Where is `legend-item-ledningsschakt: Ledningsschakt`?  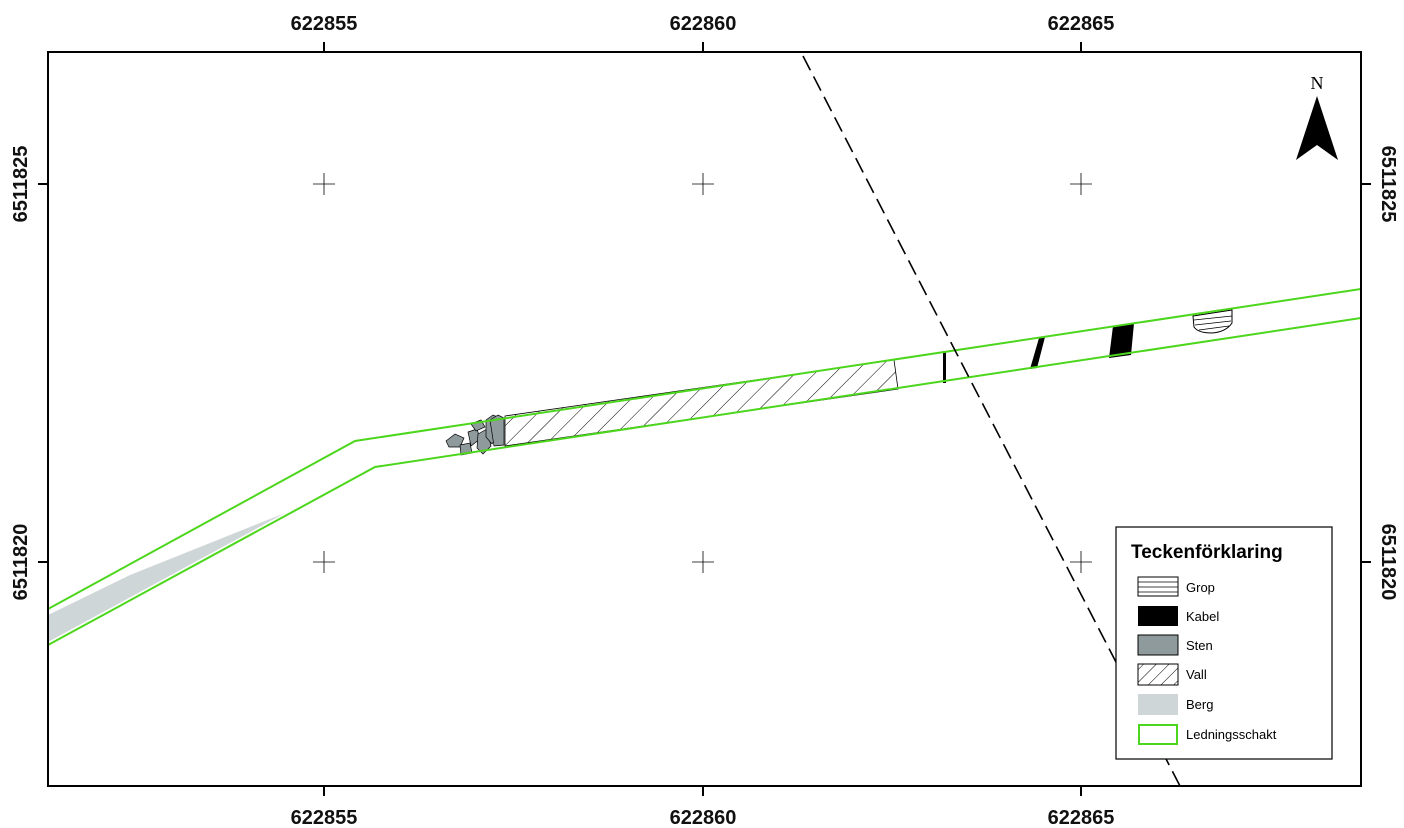 legend-item-ledningsschakt: Ledningsschakt is located at coordinates (1207, 734).